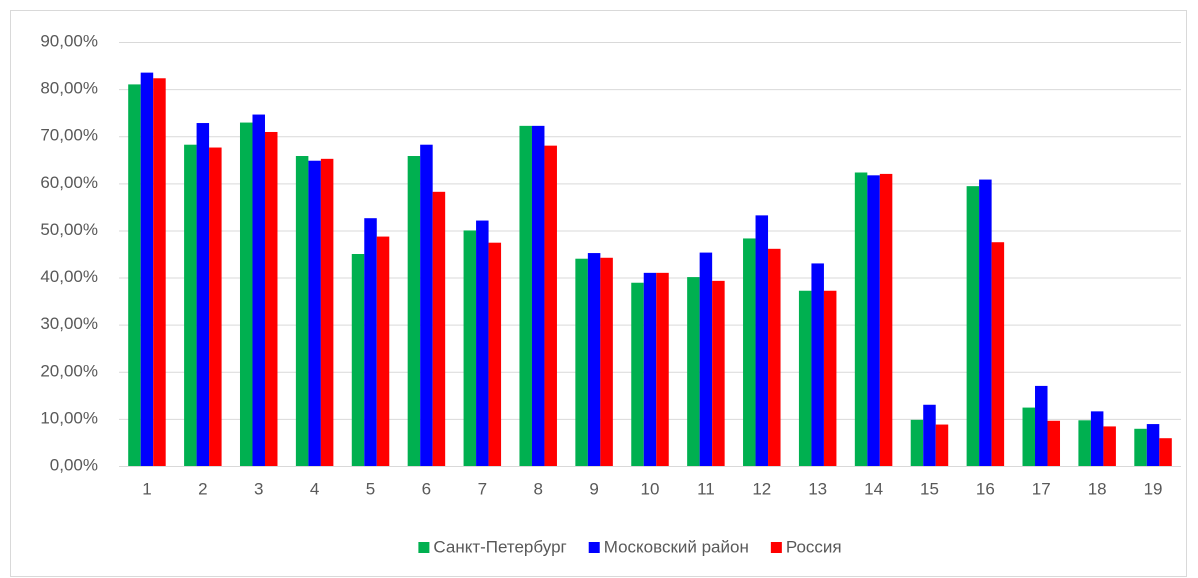 The width and height of the screenshot is (1198, 578). I want to click on y-tick-label: 0,00%, so click(74, 464).